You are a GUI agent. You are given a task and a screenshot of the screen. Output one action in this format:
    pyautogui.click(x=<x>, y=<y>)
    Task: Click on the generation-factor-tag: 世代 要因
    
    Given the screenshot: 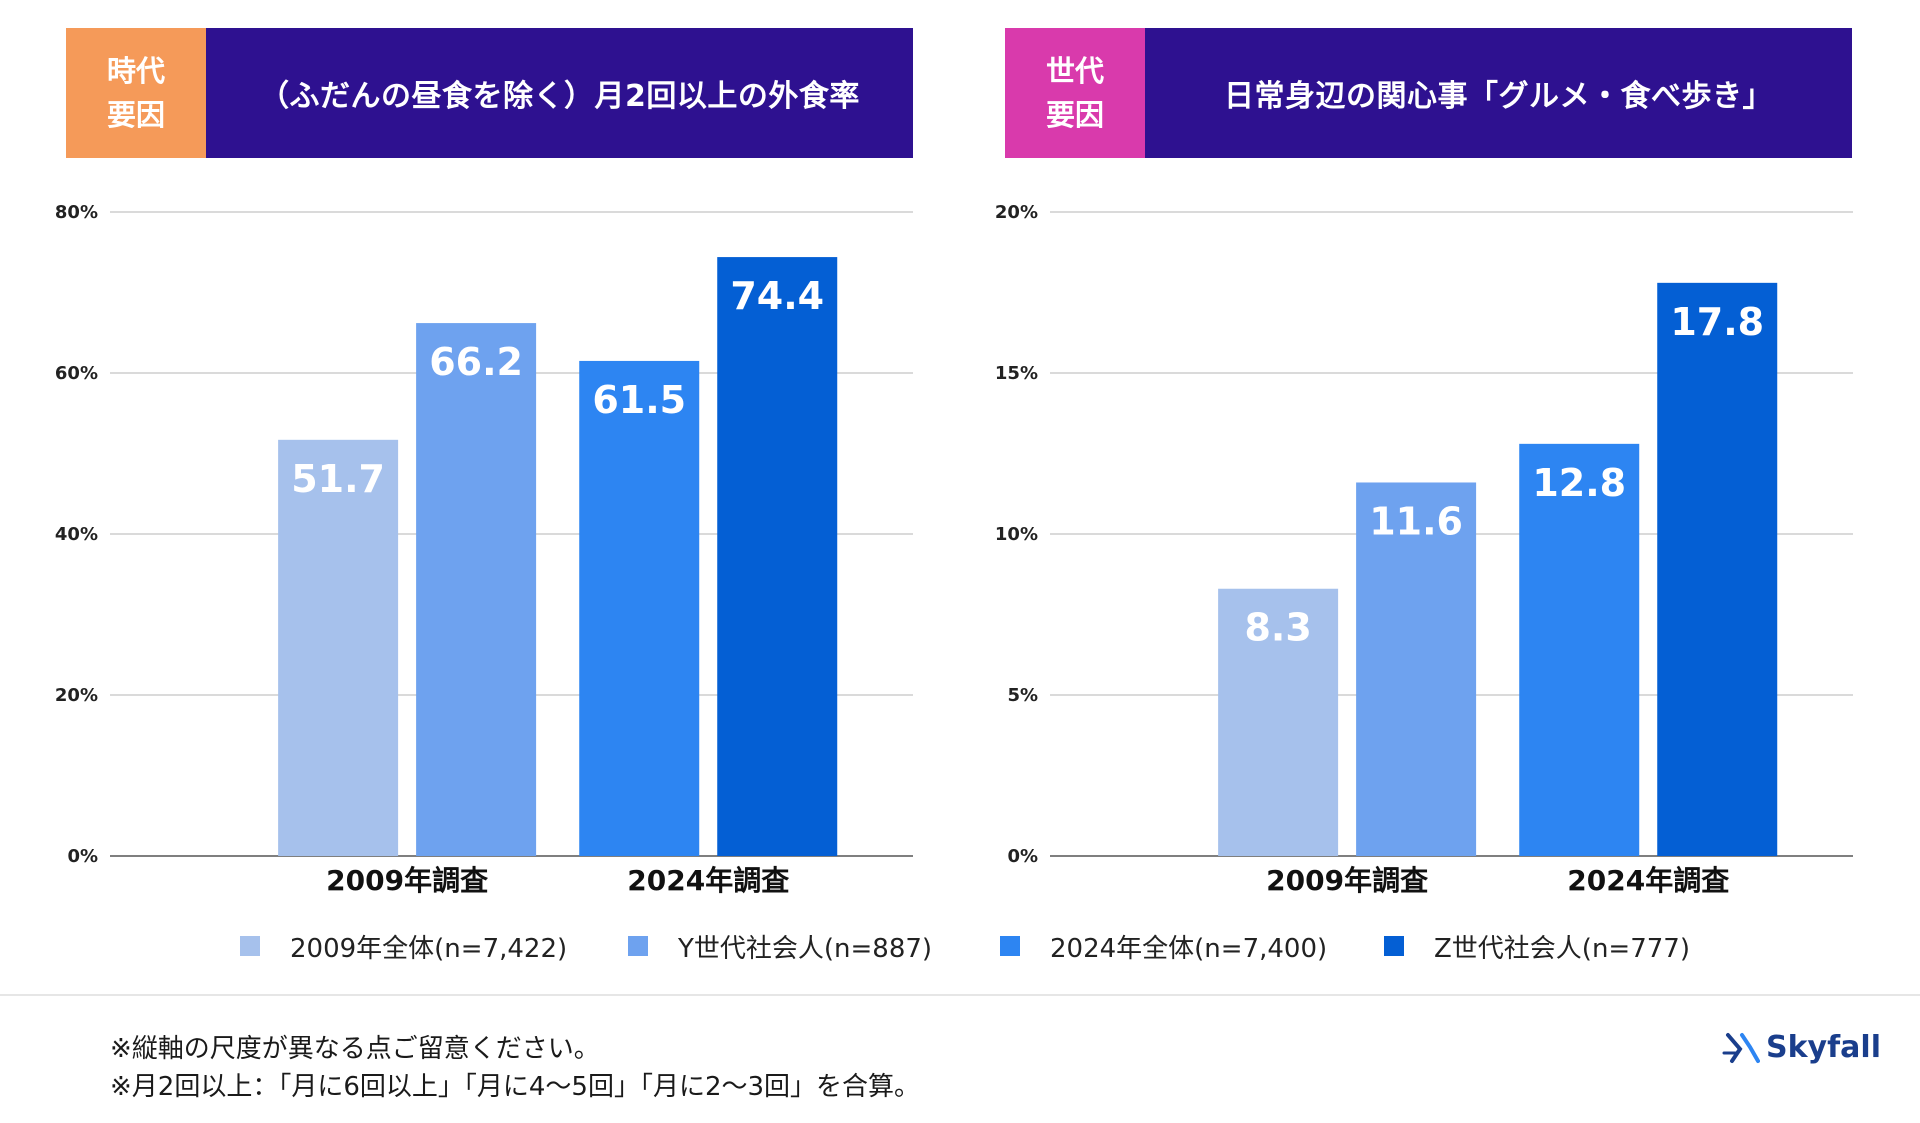 What is the action you would take?
    pyautogui.click(x=1075, y=93)
    